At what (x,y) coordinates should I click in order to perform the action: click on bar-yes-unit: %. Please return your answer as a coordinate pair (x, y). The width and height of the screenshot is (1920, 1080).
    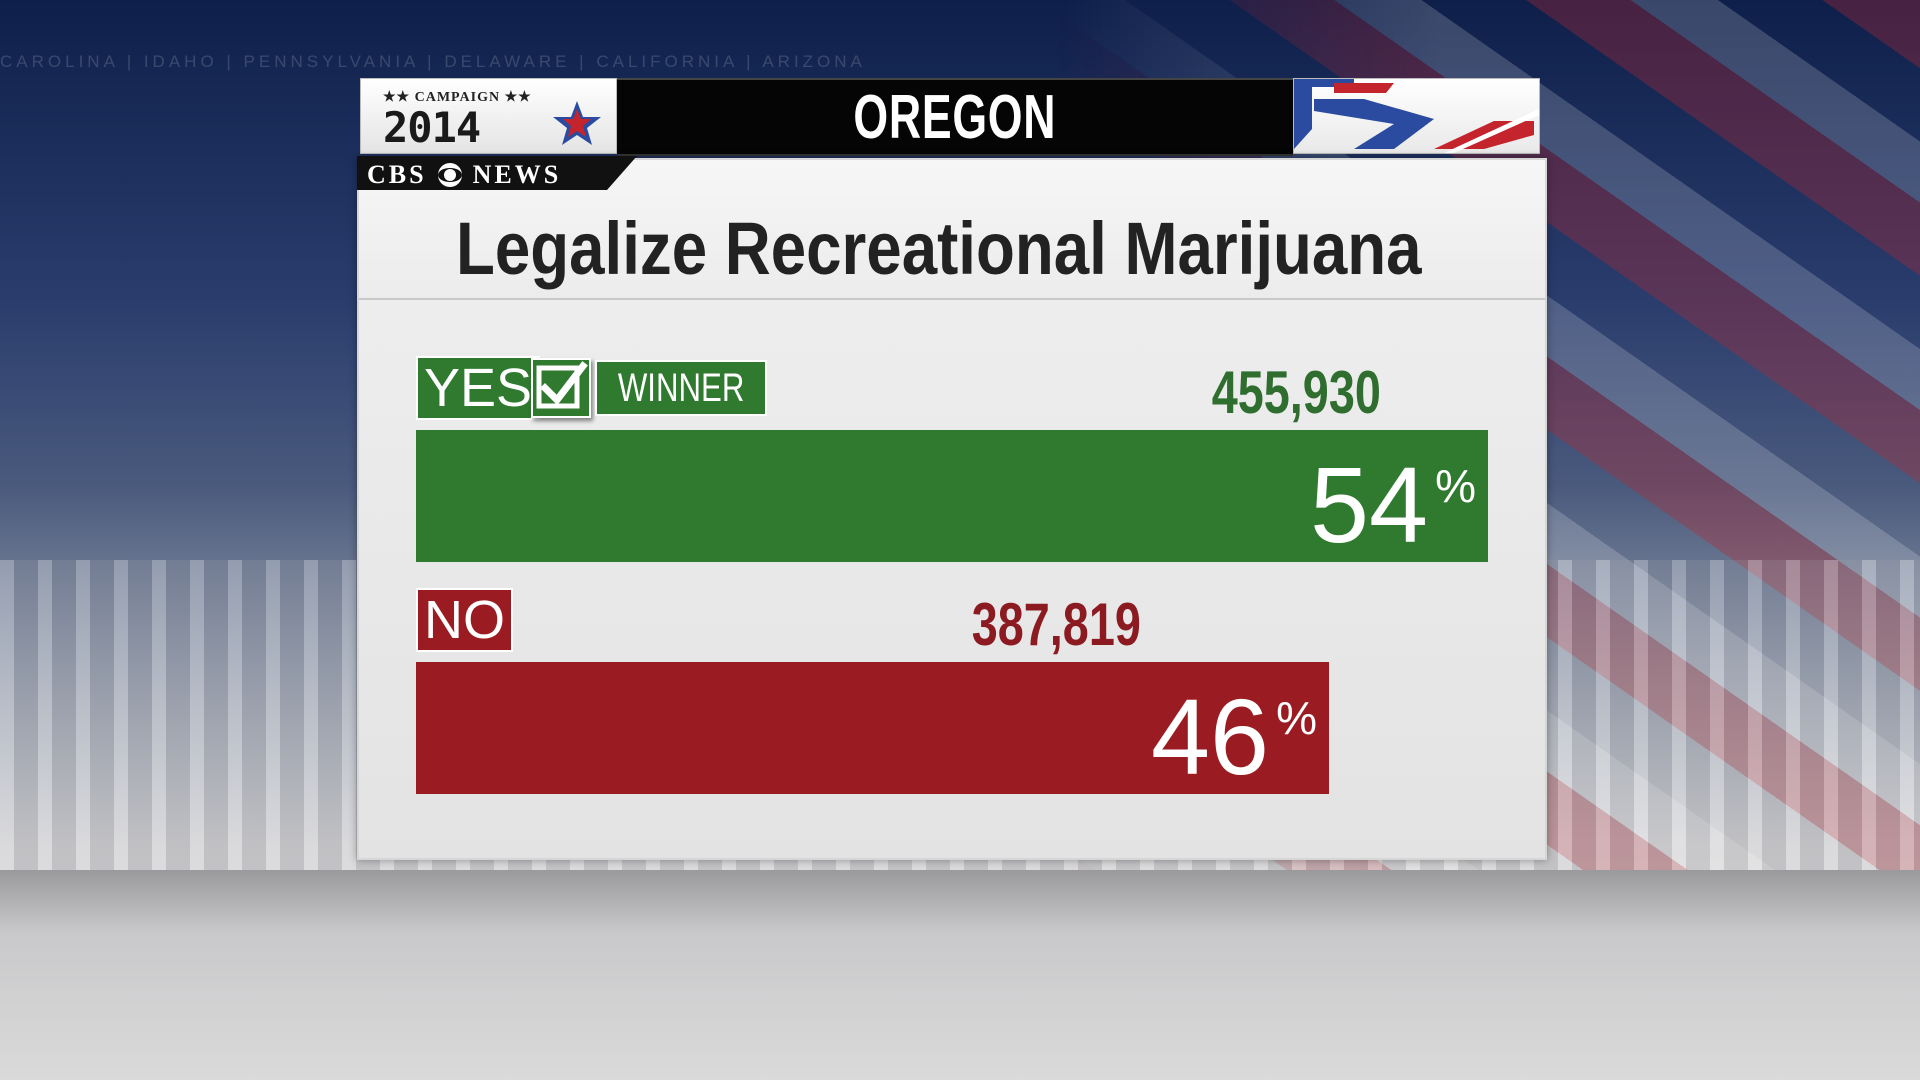
    Looking at the image, I should click on (1455, 486).